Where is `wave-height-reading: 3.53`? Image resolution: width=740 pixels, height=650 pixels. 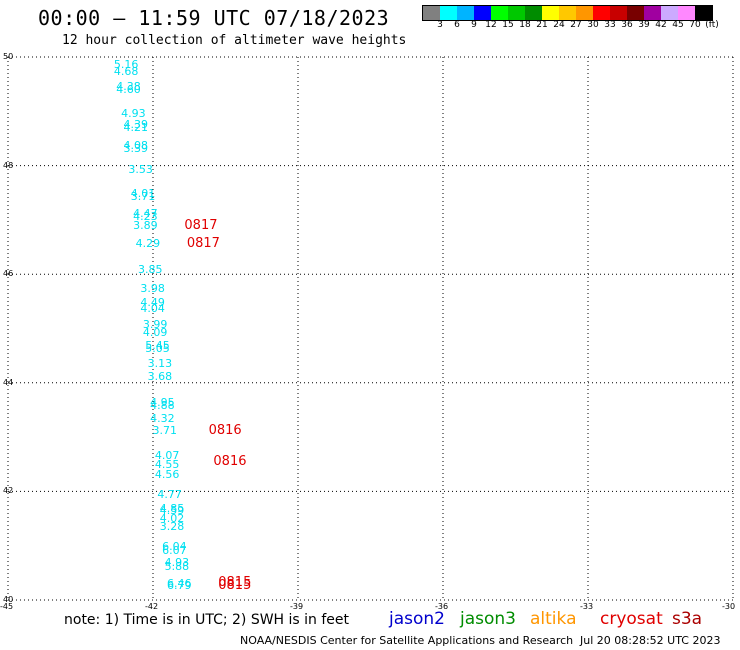
wave-height-reading: 3.53 is located at coordinates (140, 169).